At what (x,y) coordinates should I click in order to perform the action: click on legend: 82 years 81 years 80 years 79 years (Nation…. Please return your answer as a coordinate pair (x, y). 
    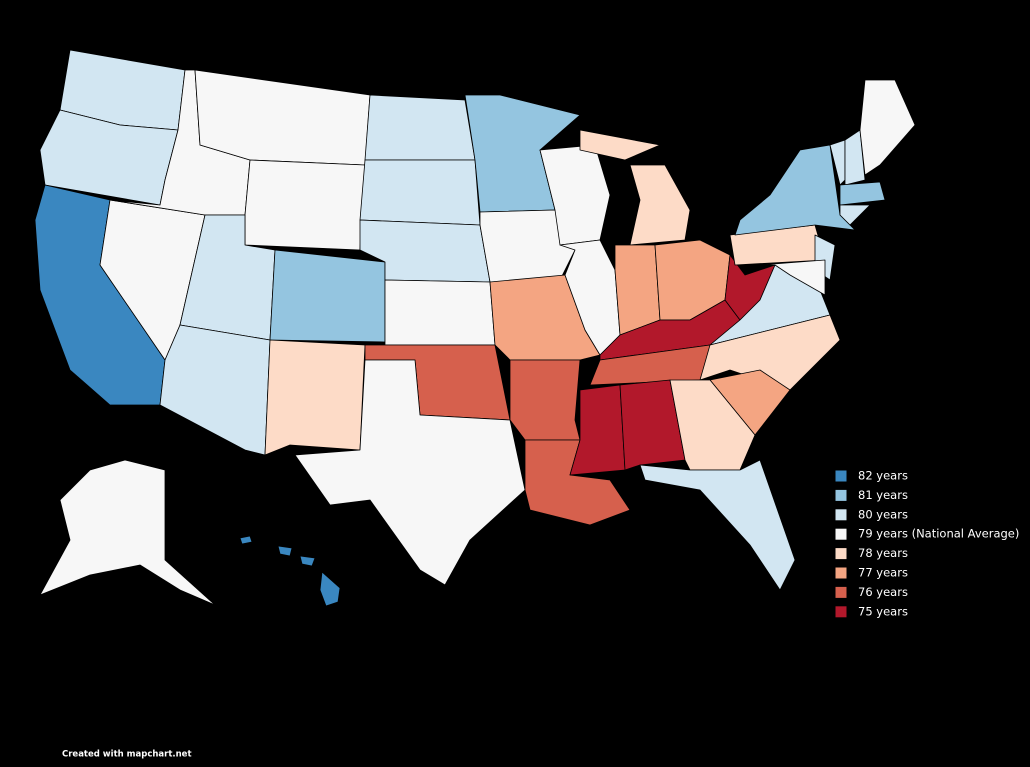
    Looking at the image, I should click on (926, 544).